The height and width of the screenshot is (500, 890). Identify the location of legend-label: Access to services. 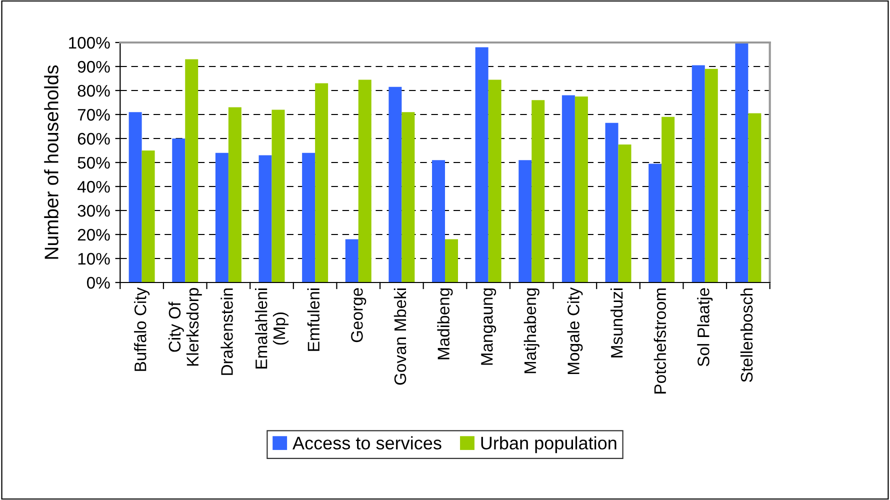
(367, 443).